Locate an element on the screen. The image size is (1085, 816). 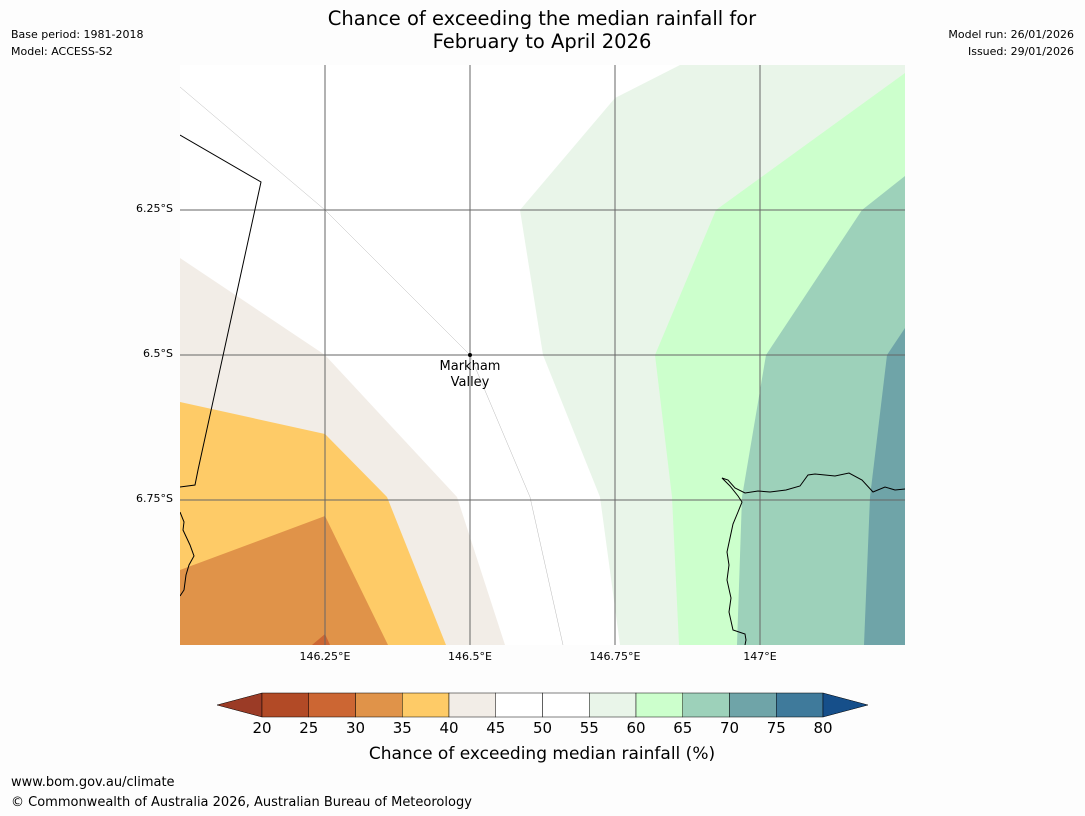
colorbar-tick-55: 55 is located at coordinates (589, 728).